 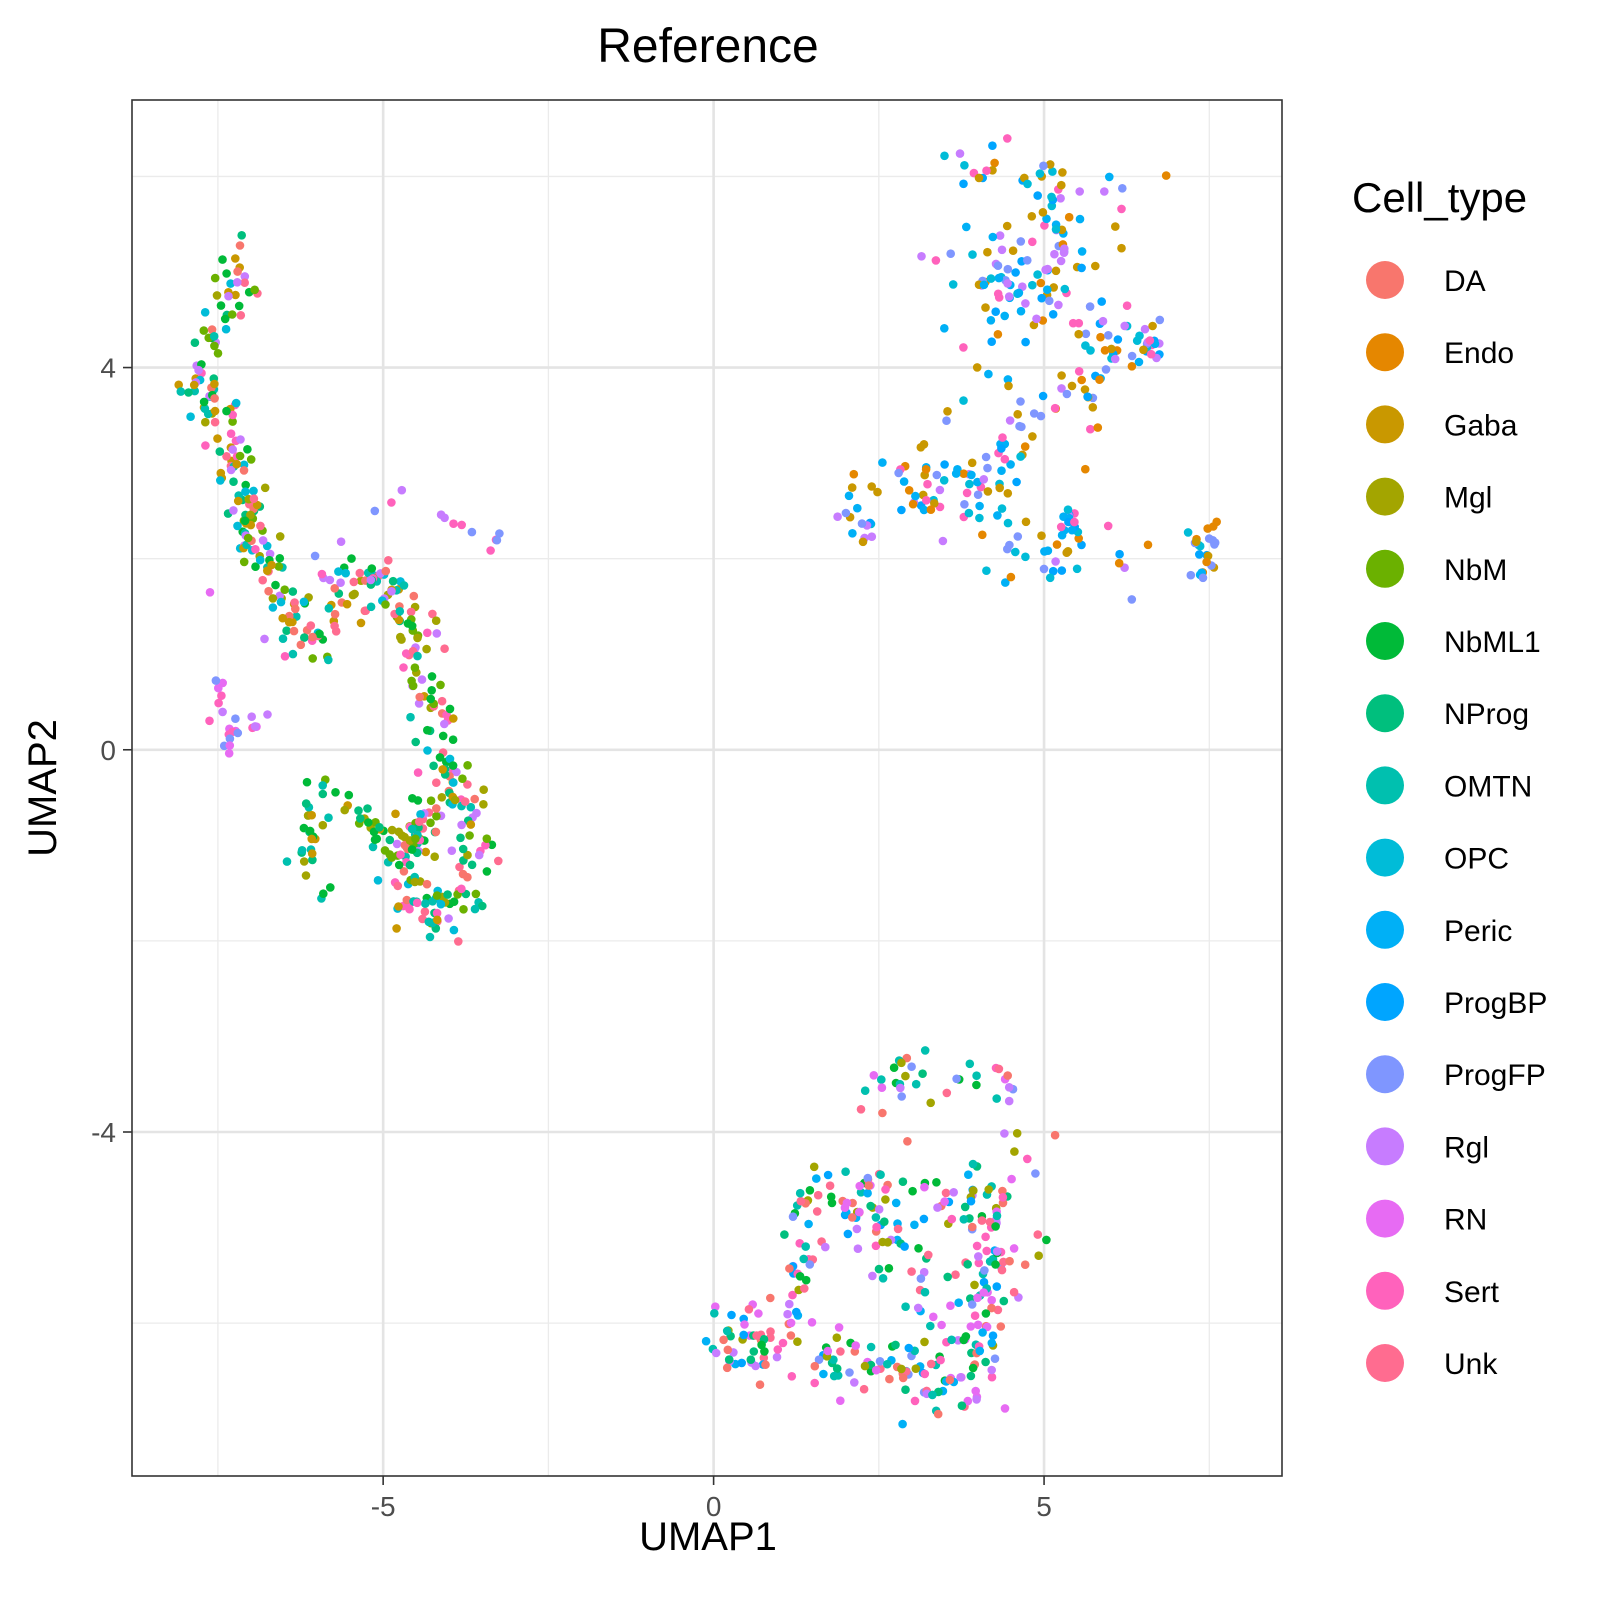 I want to click on legend-label: DA, so click(x=1465, y=281).